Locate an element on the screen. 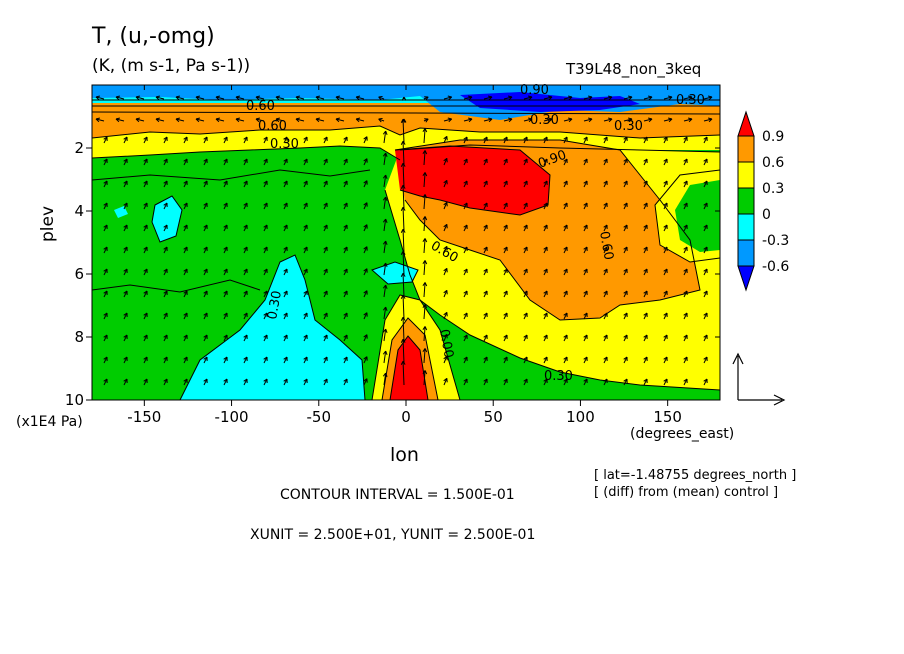 This screenshot has width=904, height=654. contour-label: 0.60 is located at coordinates (606, 245).